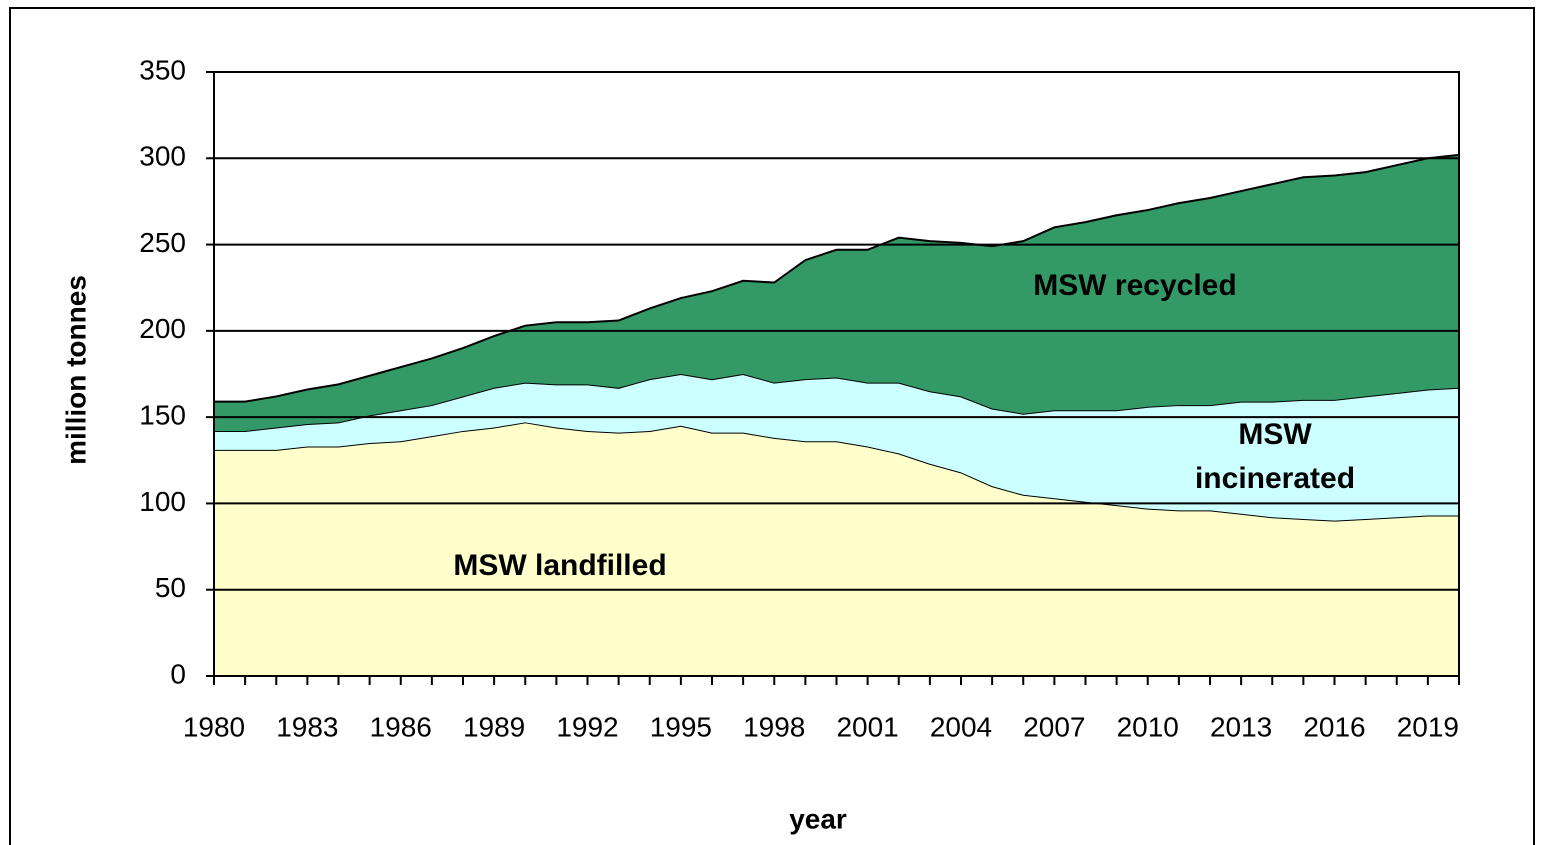 This screenshot has width=1541, height=845. What do you see at coordinates (1334, 726) in the screenshot?
I see `x-tick-label: 2016` at bounding box center [1334, 726].